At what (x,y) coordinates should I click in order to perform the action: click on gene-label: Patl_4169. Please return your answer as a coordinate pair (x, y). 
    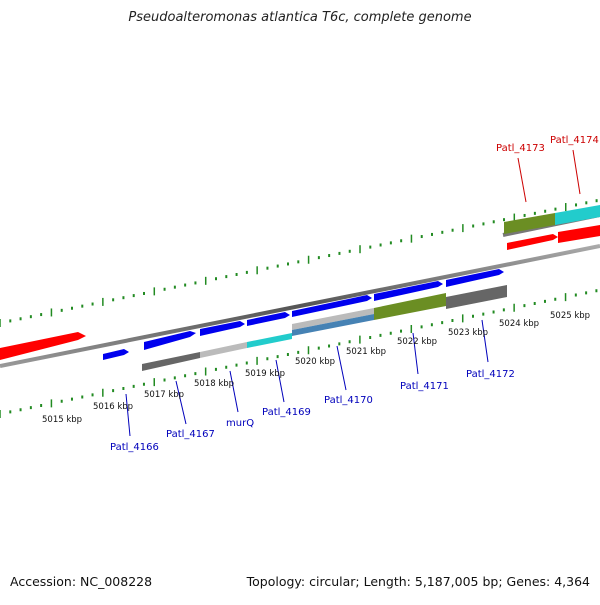
    Looking at the image, I should click on (286, 412).